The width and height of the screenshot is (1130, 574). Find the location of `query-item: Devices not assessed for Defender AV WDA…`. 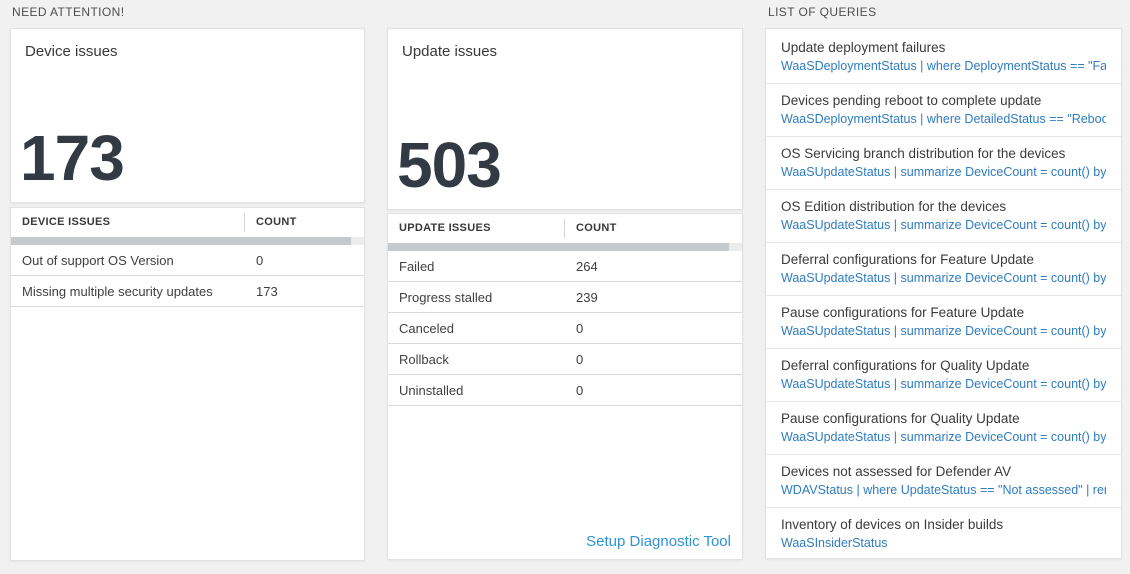

query-item: Devices not assessed for Defender AV WDA… is located at coordinates (943, 481).